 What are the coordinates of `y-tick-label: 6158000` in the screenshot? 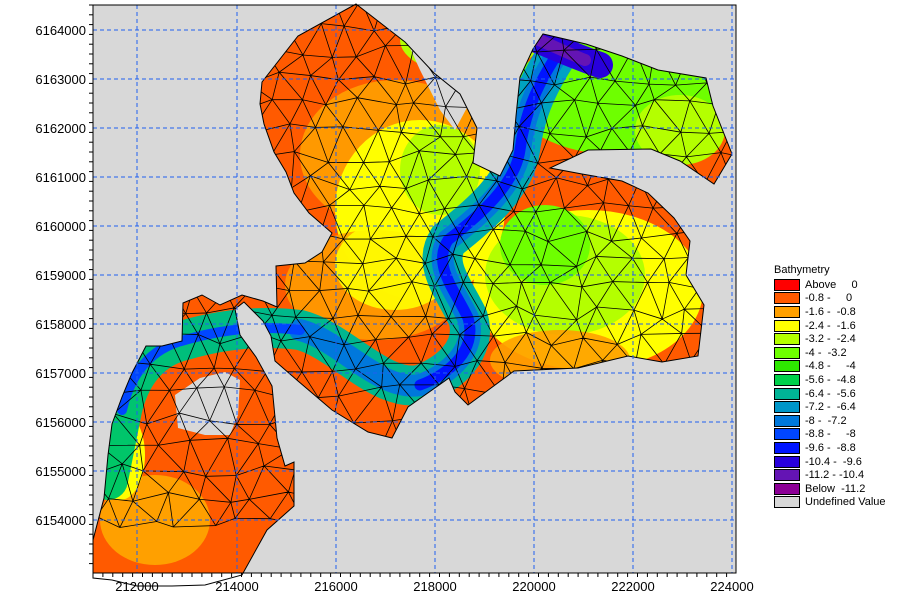 It's located at (60, 324).